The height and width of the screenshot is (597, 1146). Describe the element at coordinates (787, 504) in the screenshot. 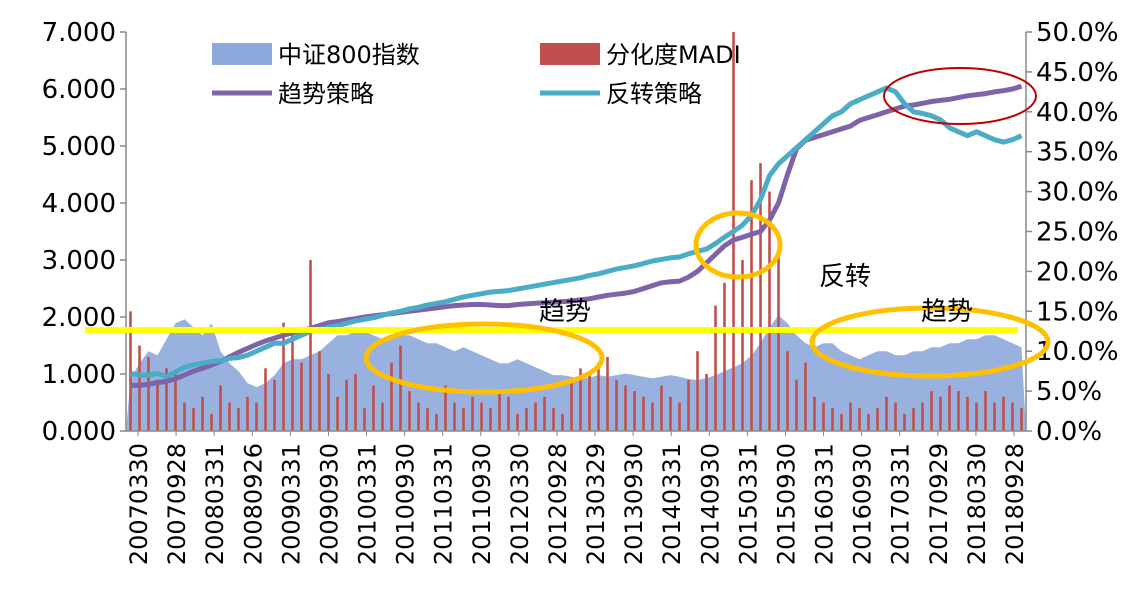

I see `x-tick-label: 20150930` at that location.